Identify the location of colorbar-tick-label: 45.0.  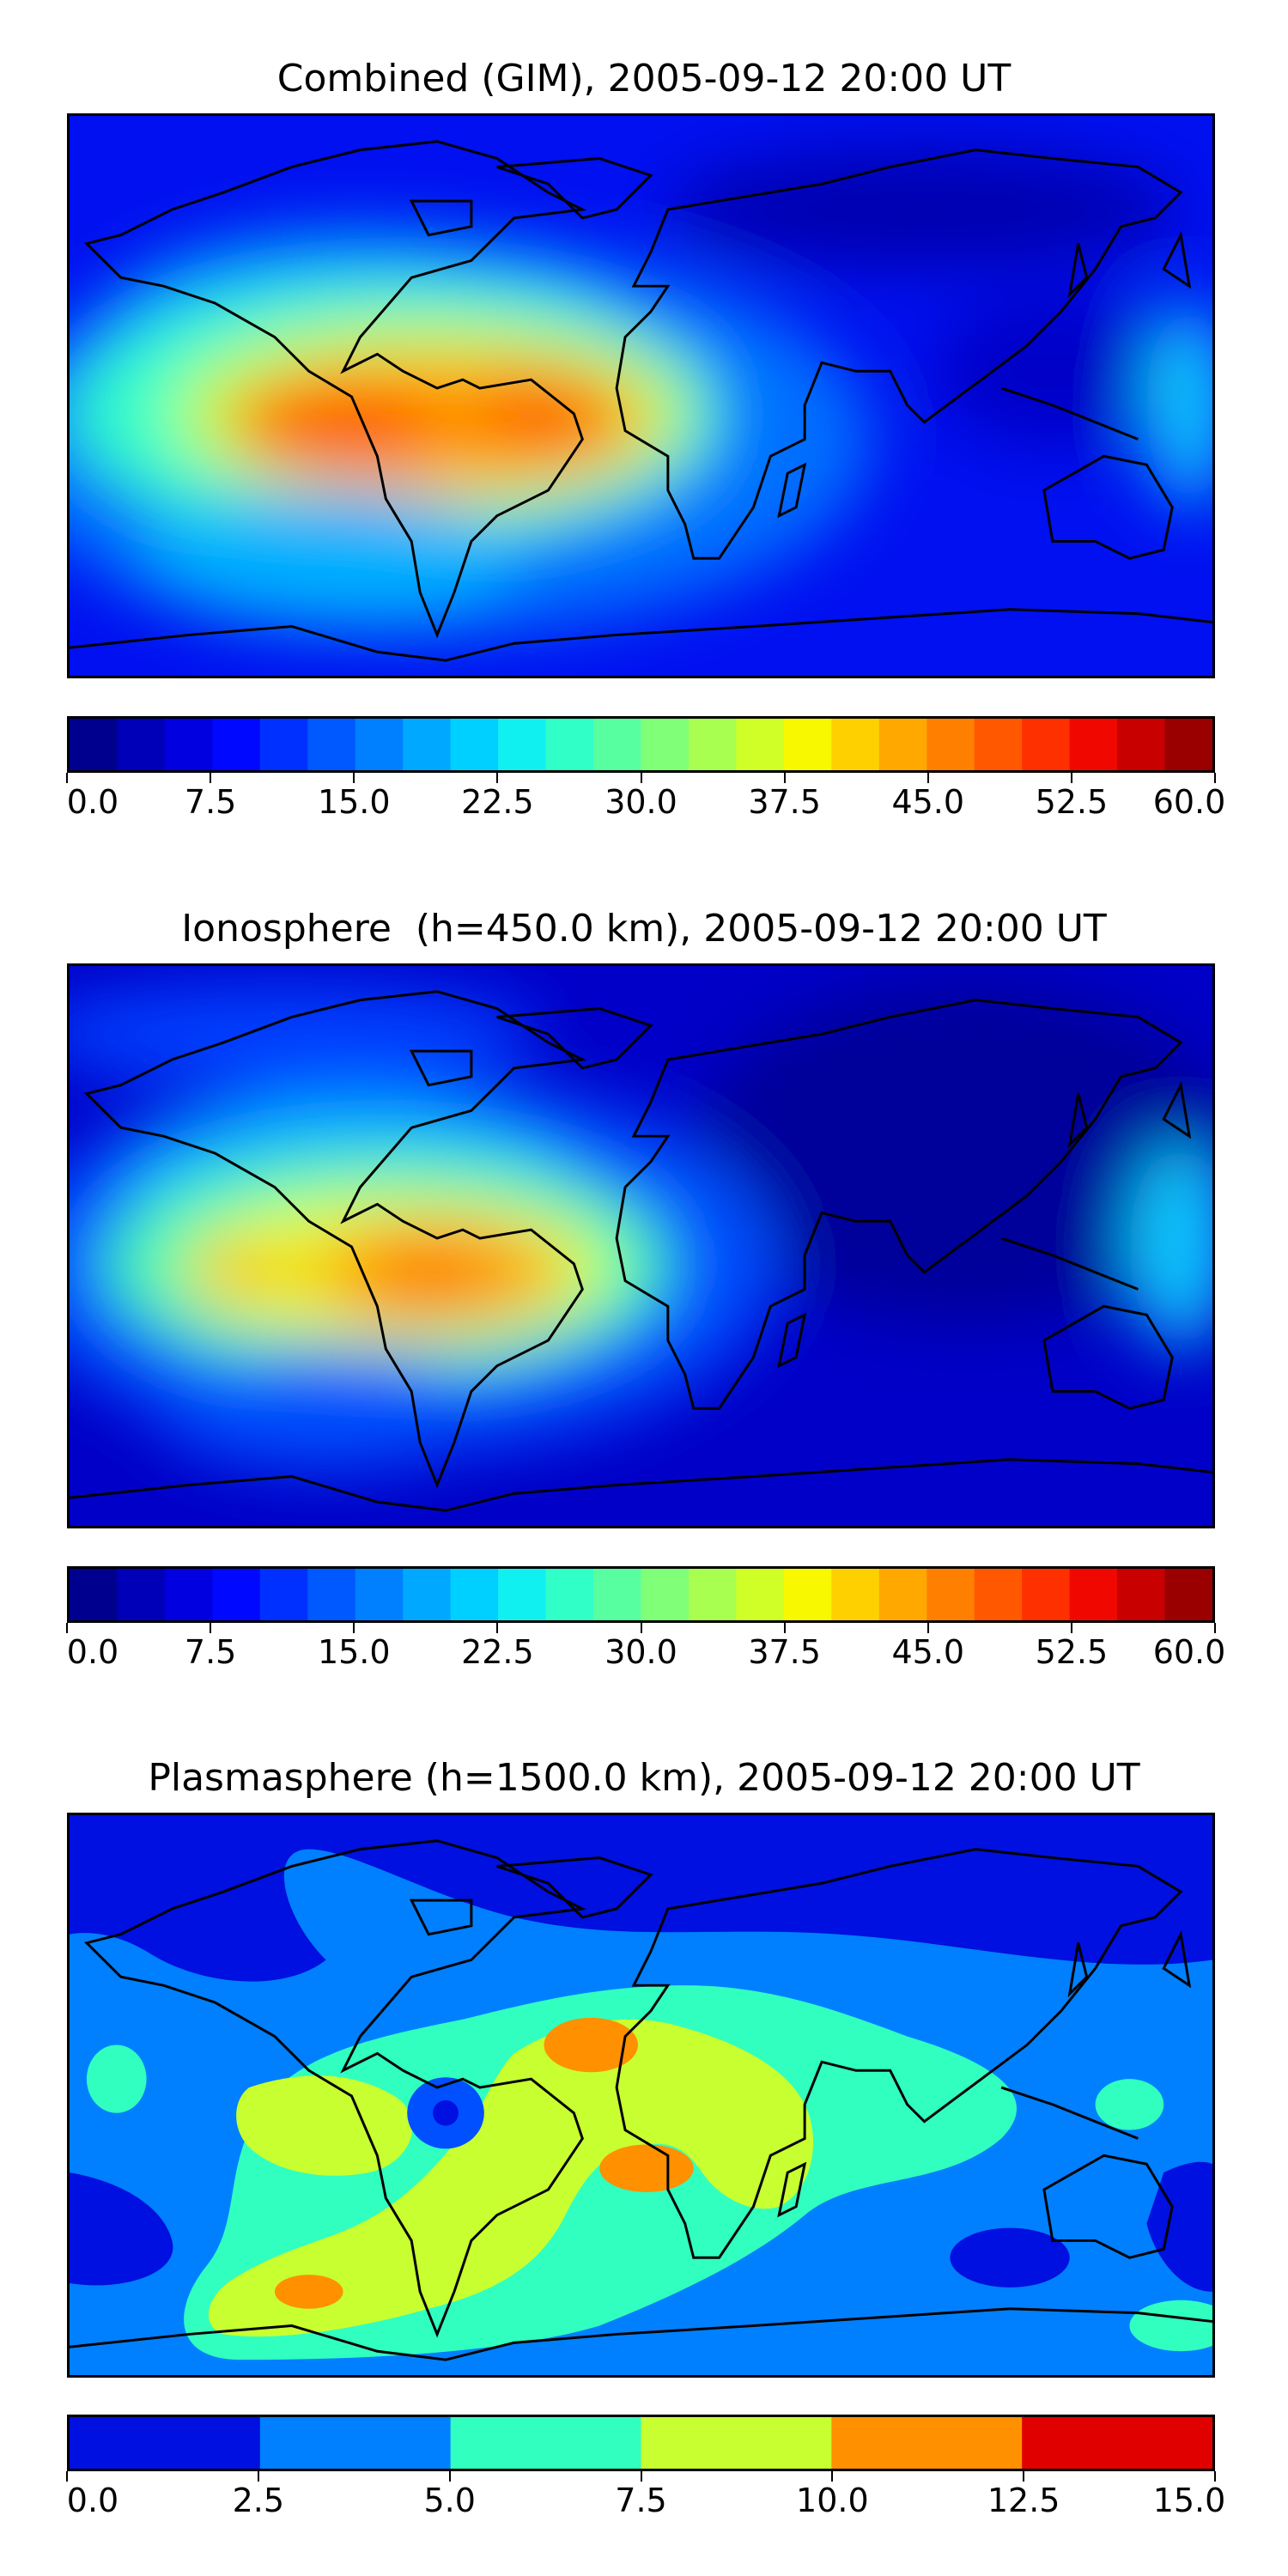
(928, 802).